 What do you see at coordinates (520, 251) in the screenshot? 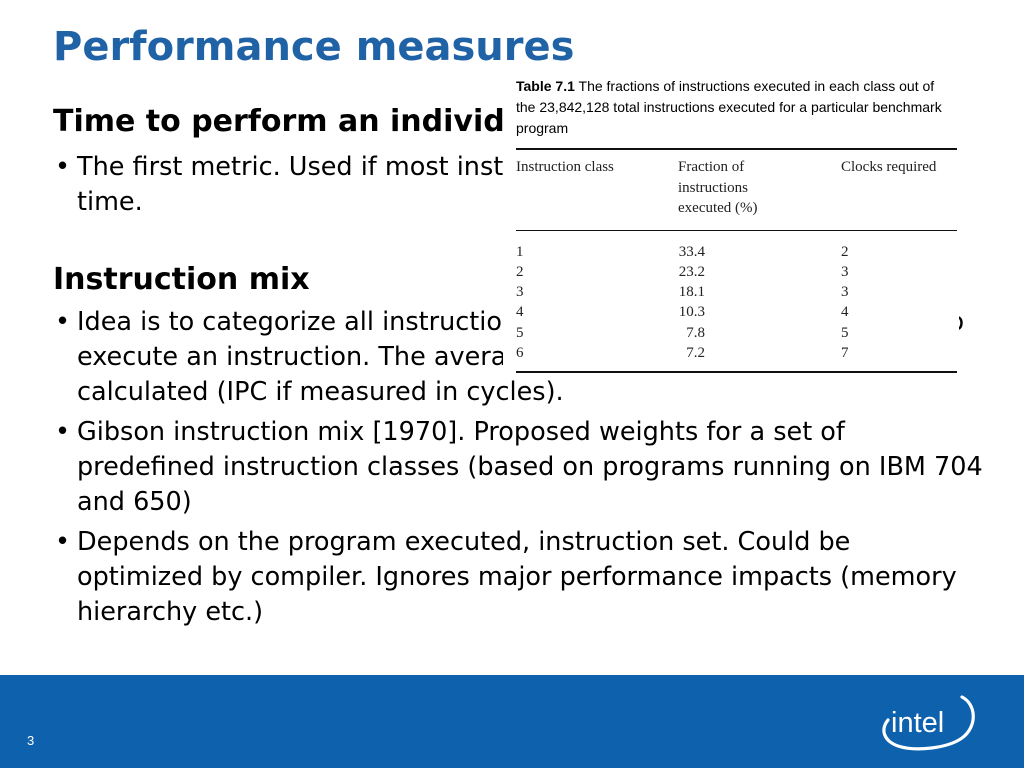
I see `cell-instruction-class: 1` at bounding box center [520, 251].